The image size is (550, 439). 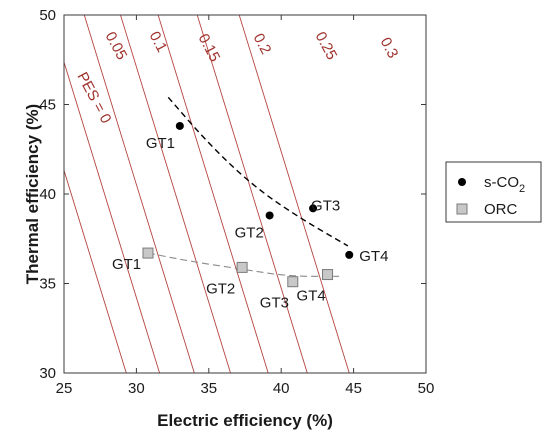 What do you see at coordinates (373, 256) in the screenshot?
I see `sco2-label-gt4: GT4` at bounding box center [373, 256].